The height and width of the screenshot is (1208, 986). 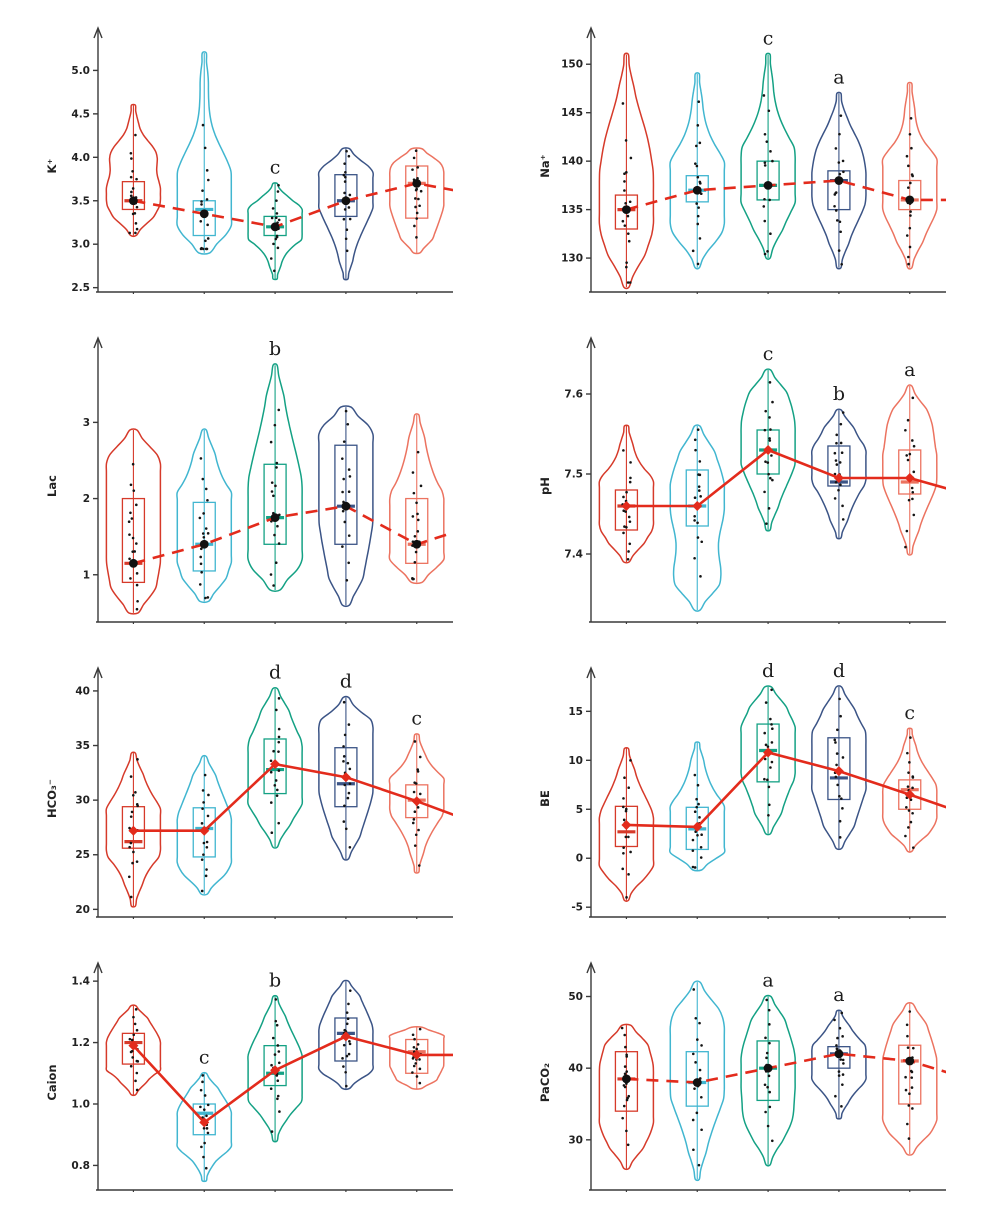 I want to click on y-tick-label: 4.5, so click(x=80, y=114).